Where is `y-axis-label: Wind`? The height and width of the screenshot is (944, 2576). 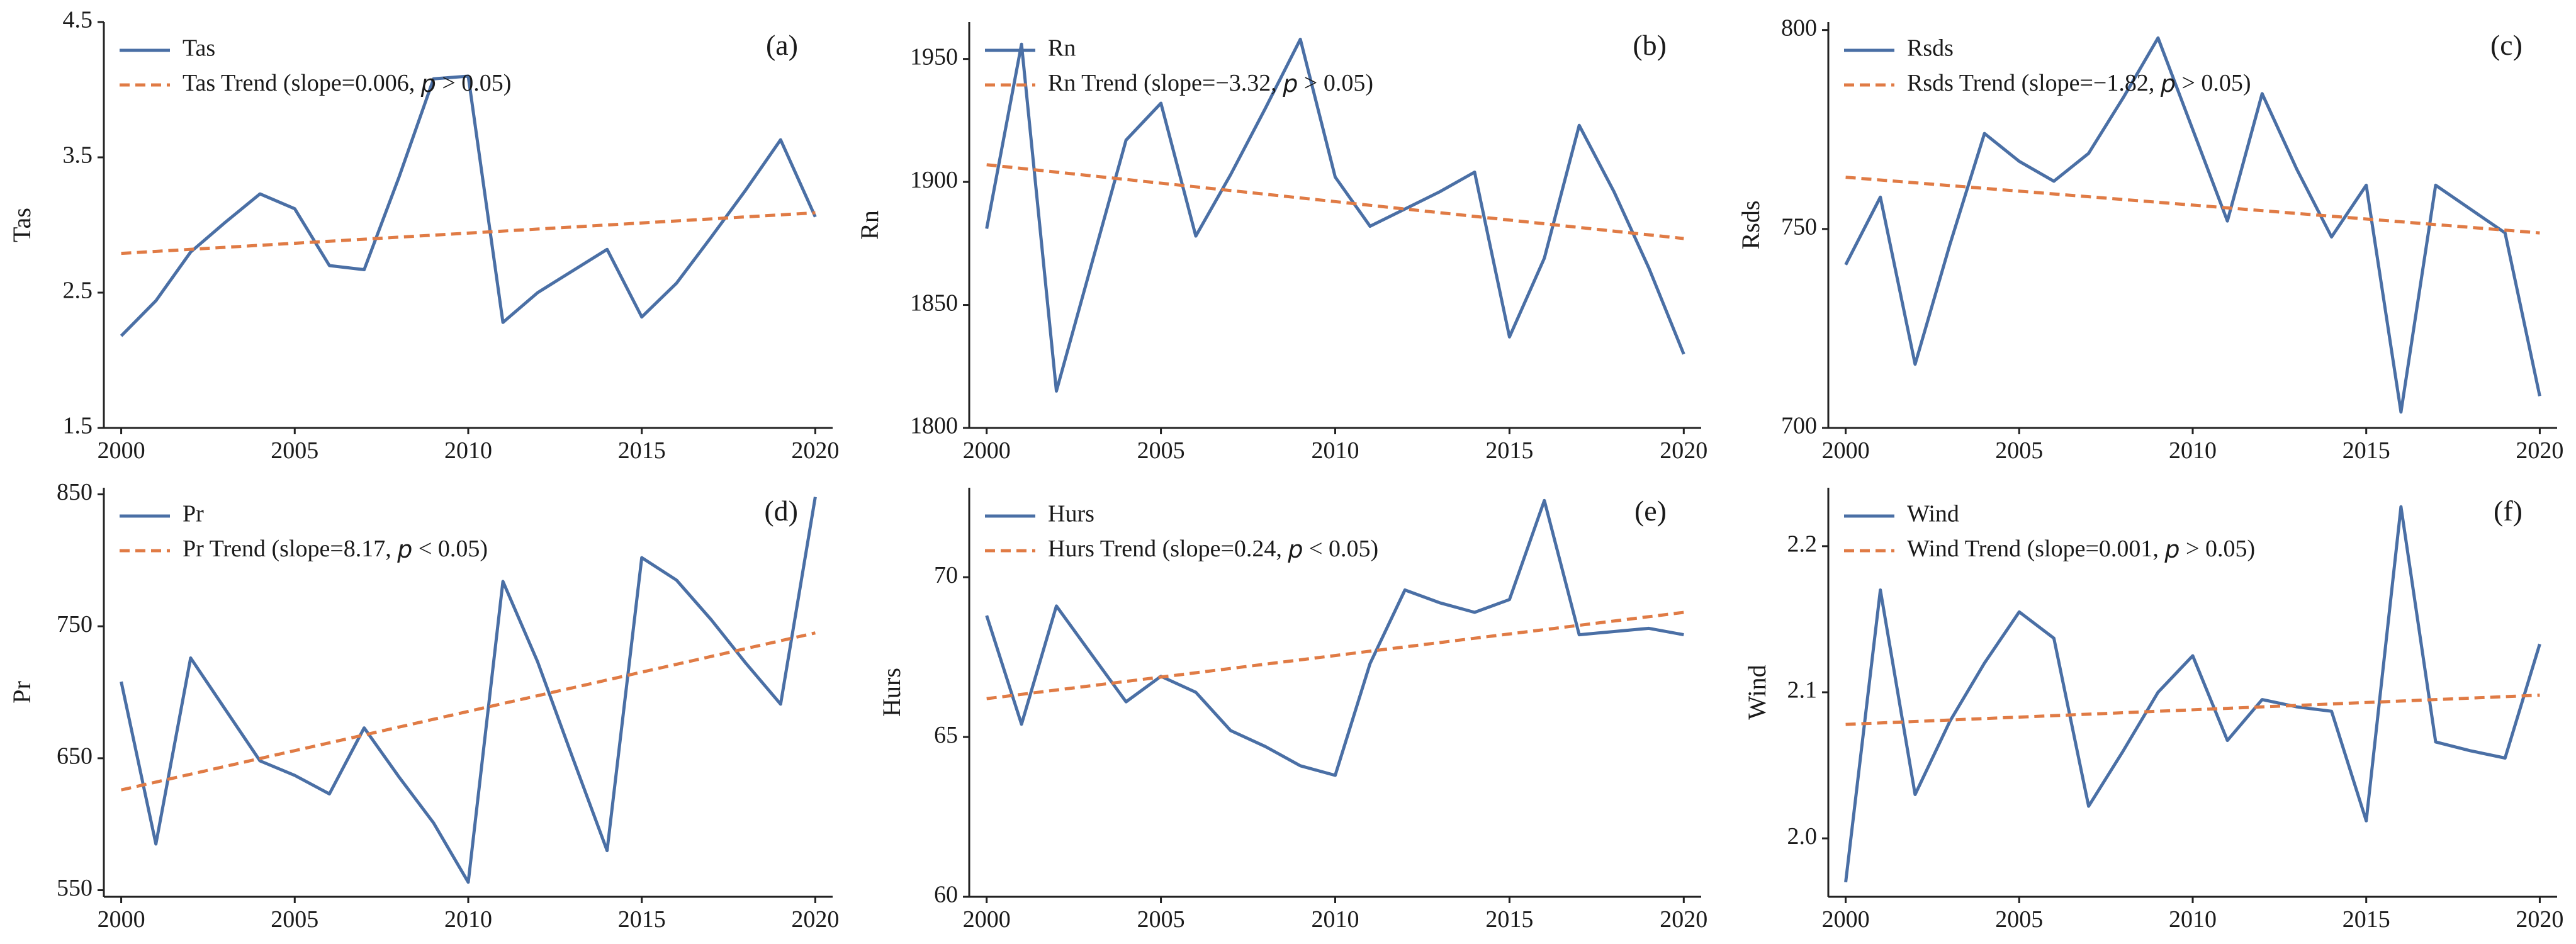
y-axis-label: Wind is located at coordinates (1757, 692).